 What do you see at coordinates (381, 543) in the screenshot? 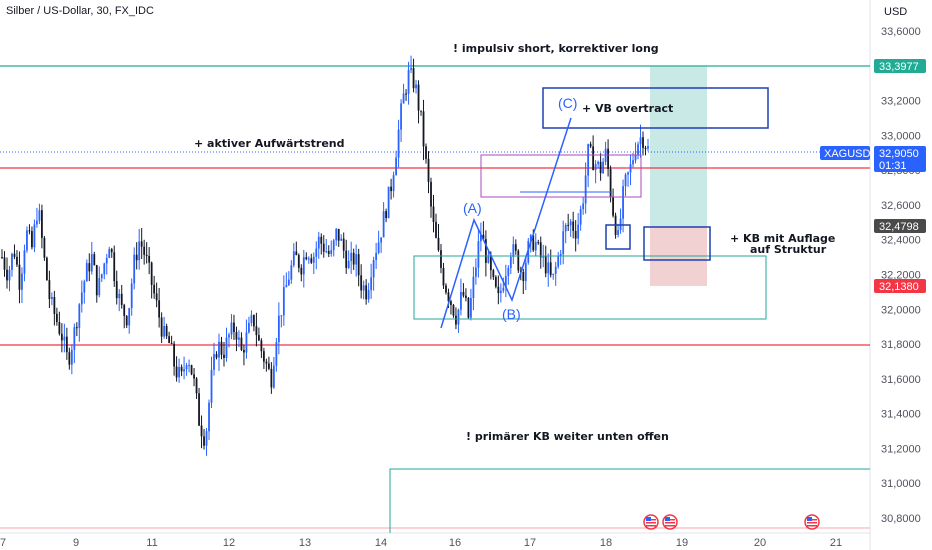
I see `x-tick-label: 14` at bounding box center [381, 543].